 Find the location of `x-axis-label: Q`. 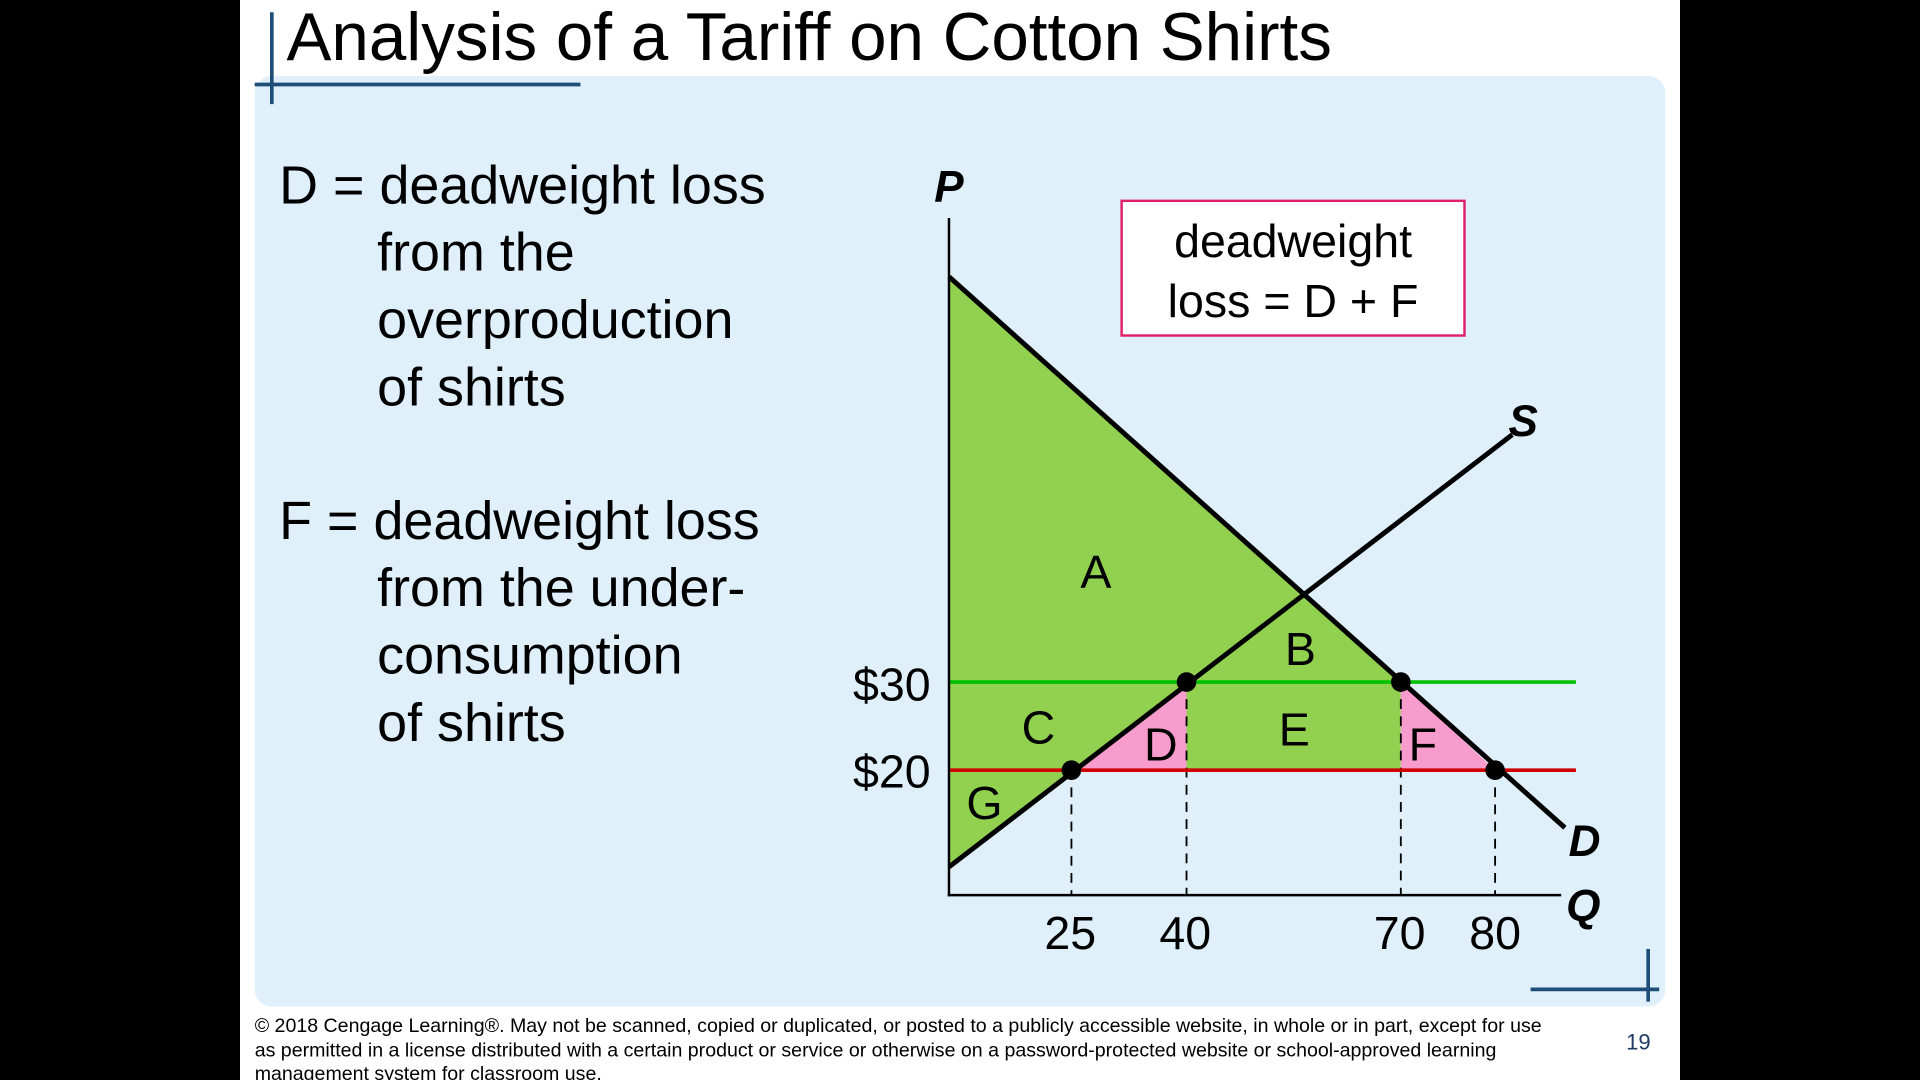

x-axis-label: Q is located at coordinates (1583, 906).